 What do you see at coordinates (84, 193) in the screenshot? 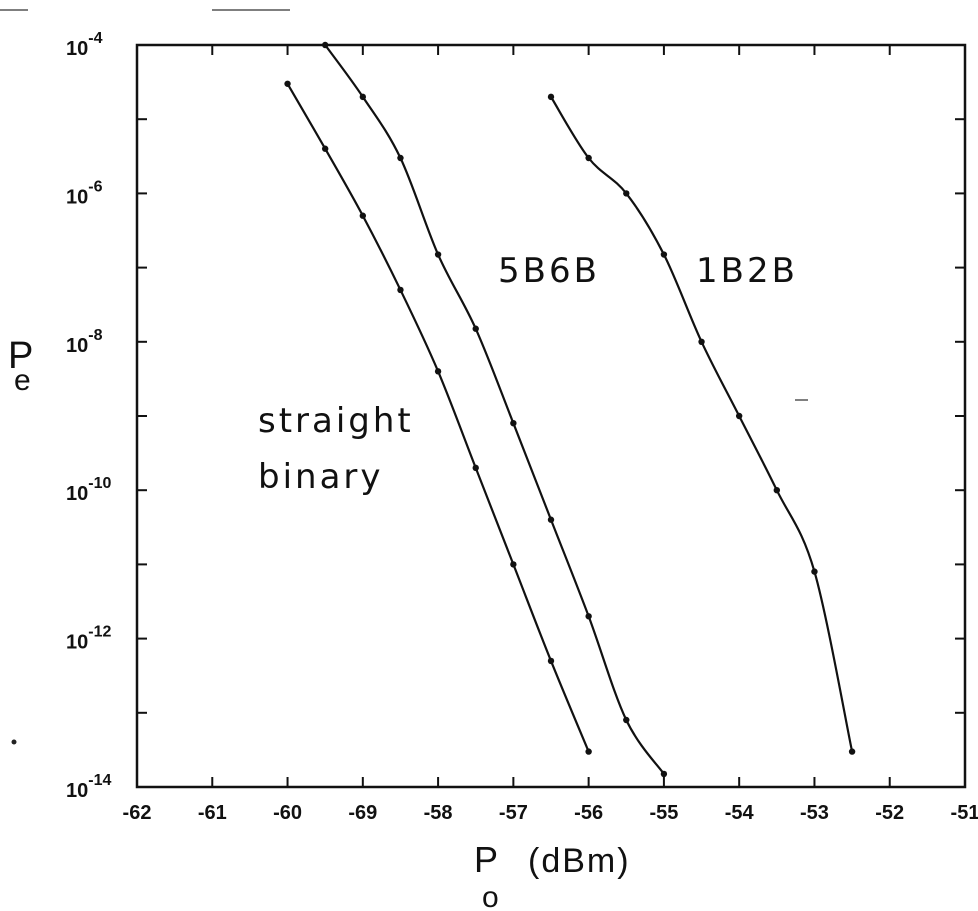
I see `y-tick-label: 10⁻⁶` at bounding box center [84, 193].